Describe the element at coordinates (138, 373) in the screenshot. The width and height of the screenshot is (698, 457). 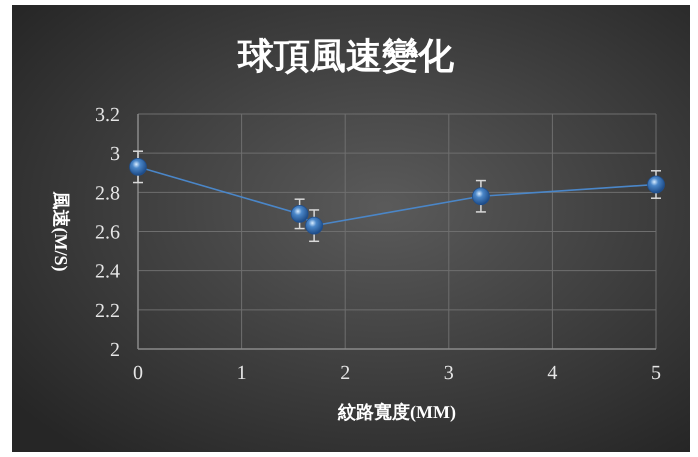
I see `x-tick-label: 0` at that location.